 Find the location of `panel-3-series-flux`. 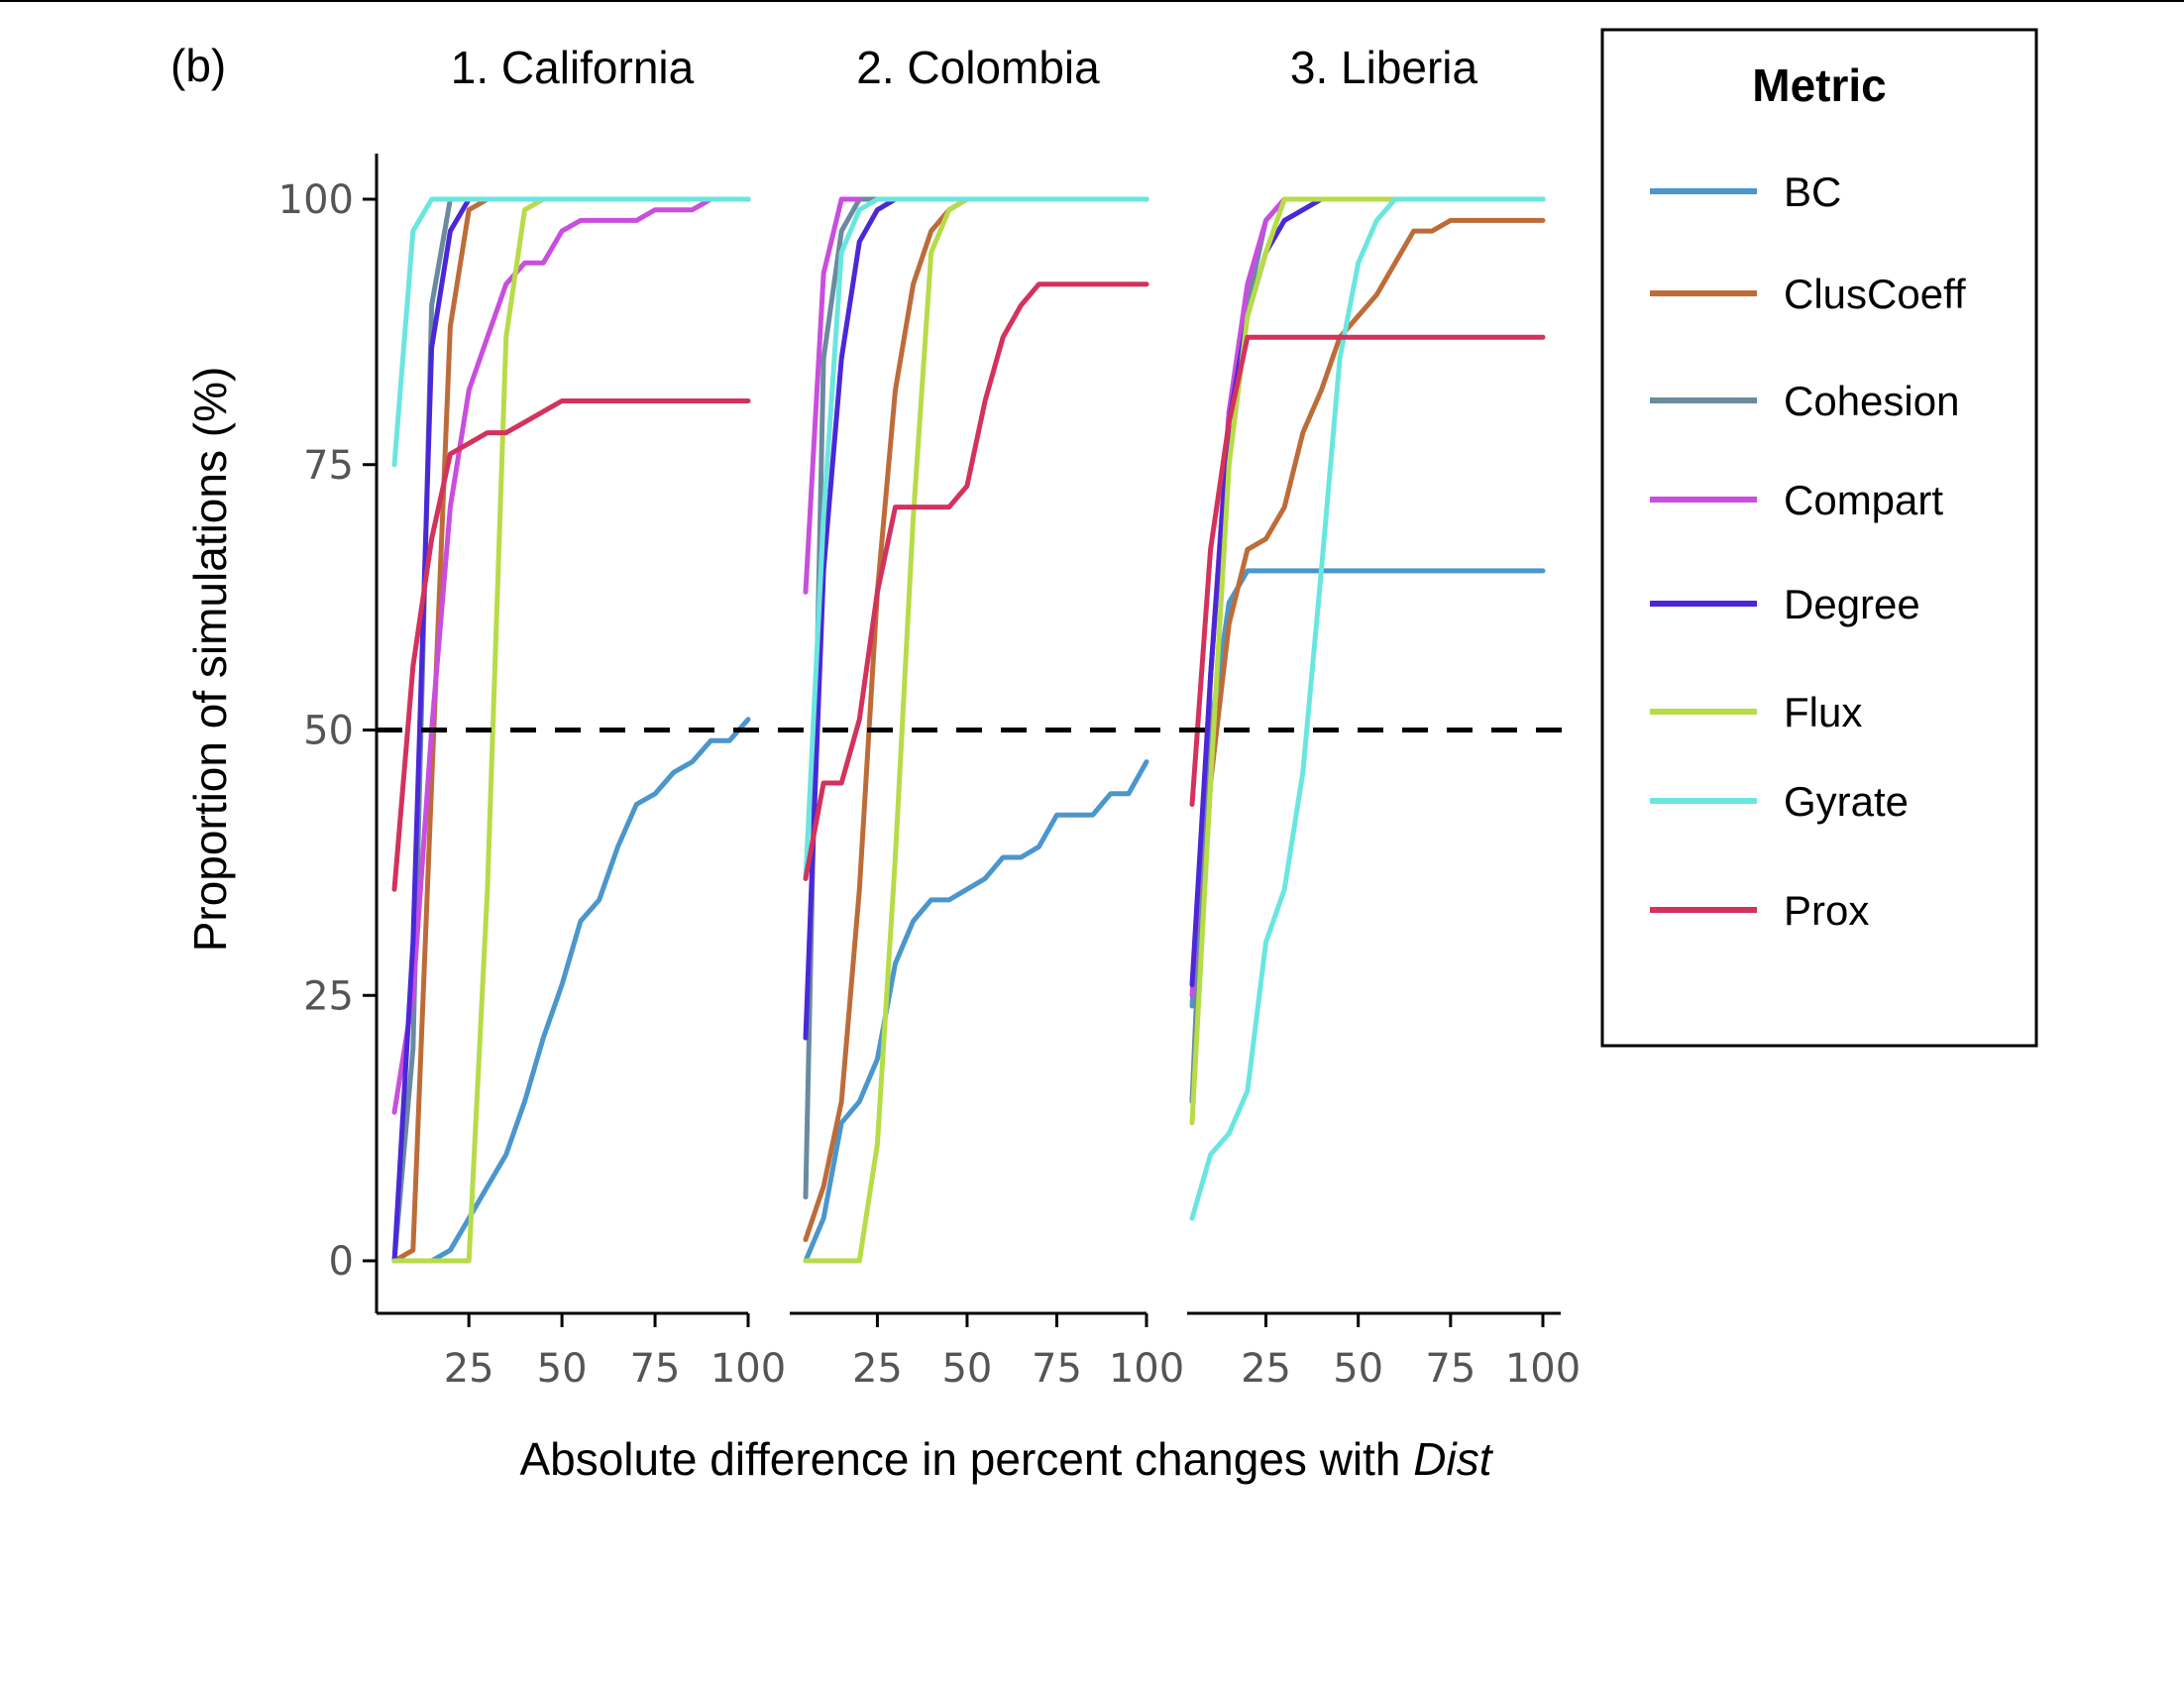

panel-3-series-flux is located at coordinates (1367, 661).